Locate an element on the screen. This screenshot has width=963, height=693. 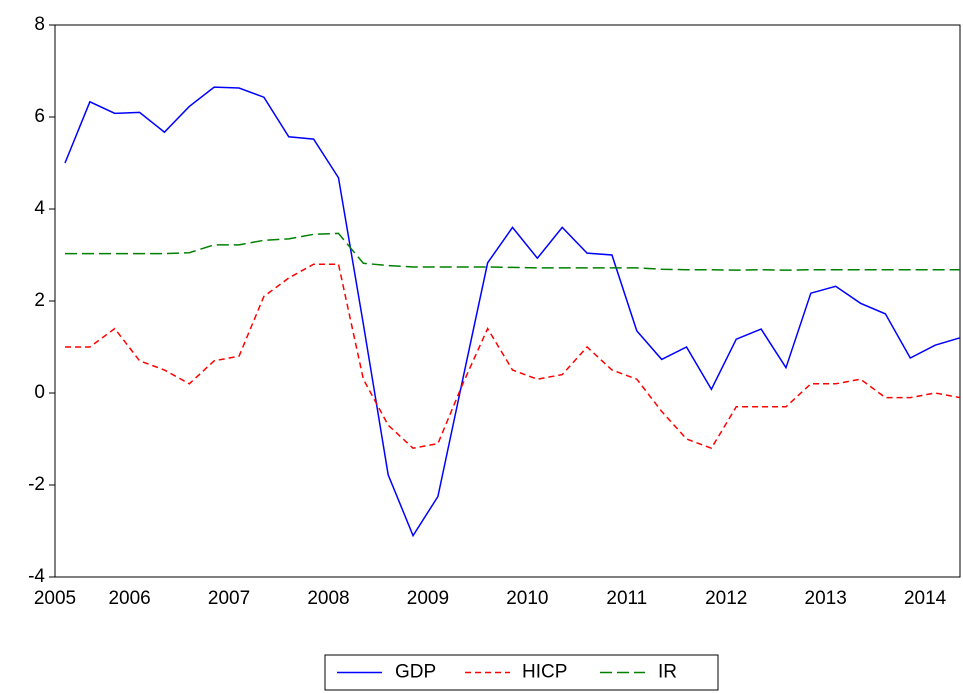
y-tick-label: 2 is located at coordinates (39, 300).